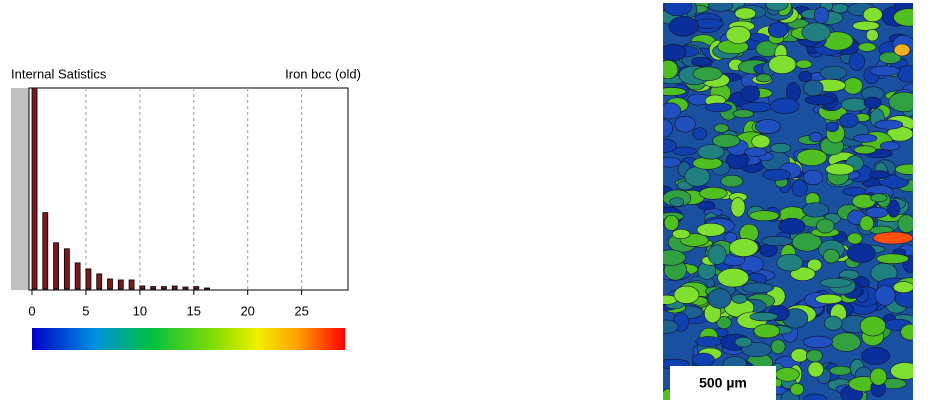 This screenshot has height=408, width=930. I want to click on chart-subtitle: Iron bcc (old), so click(323, 73).